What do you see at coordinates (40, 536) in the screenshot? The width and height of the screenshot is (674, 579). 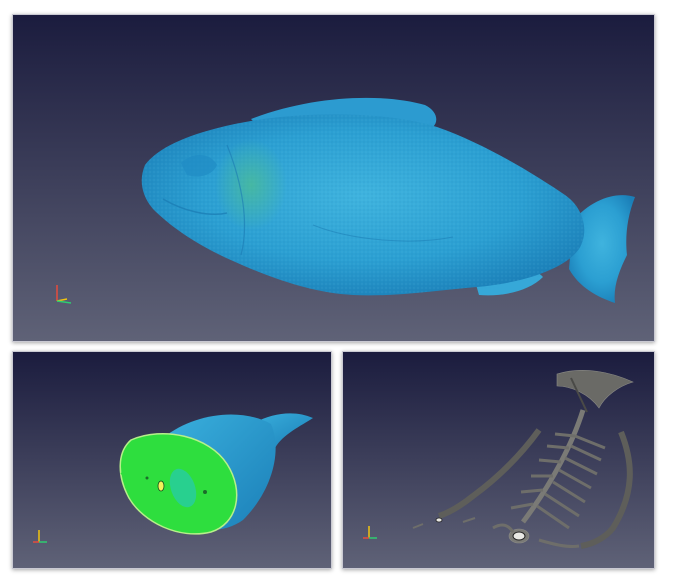 I see `orientation-axes-bl` at bounding box center [40, 536].